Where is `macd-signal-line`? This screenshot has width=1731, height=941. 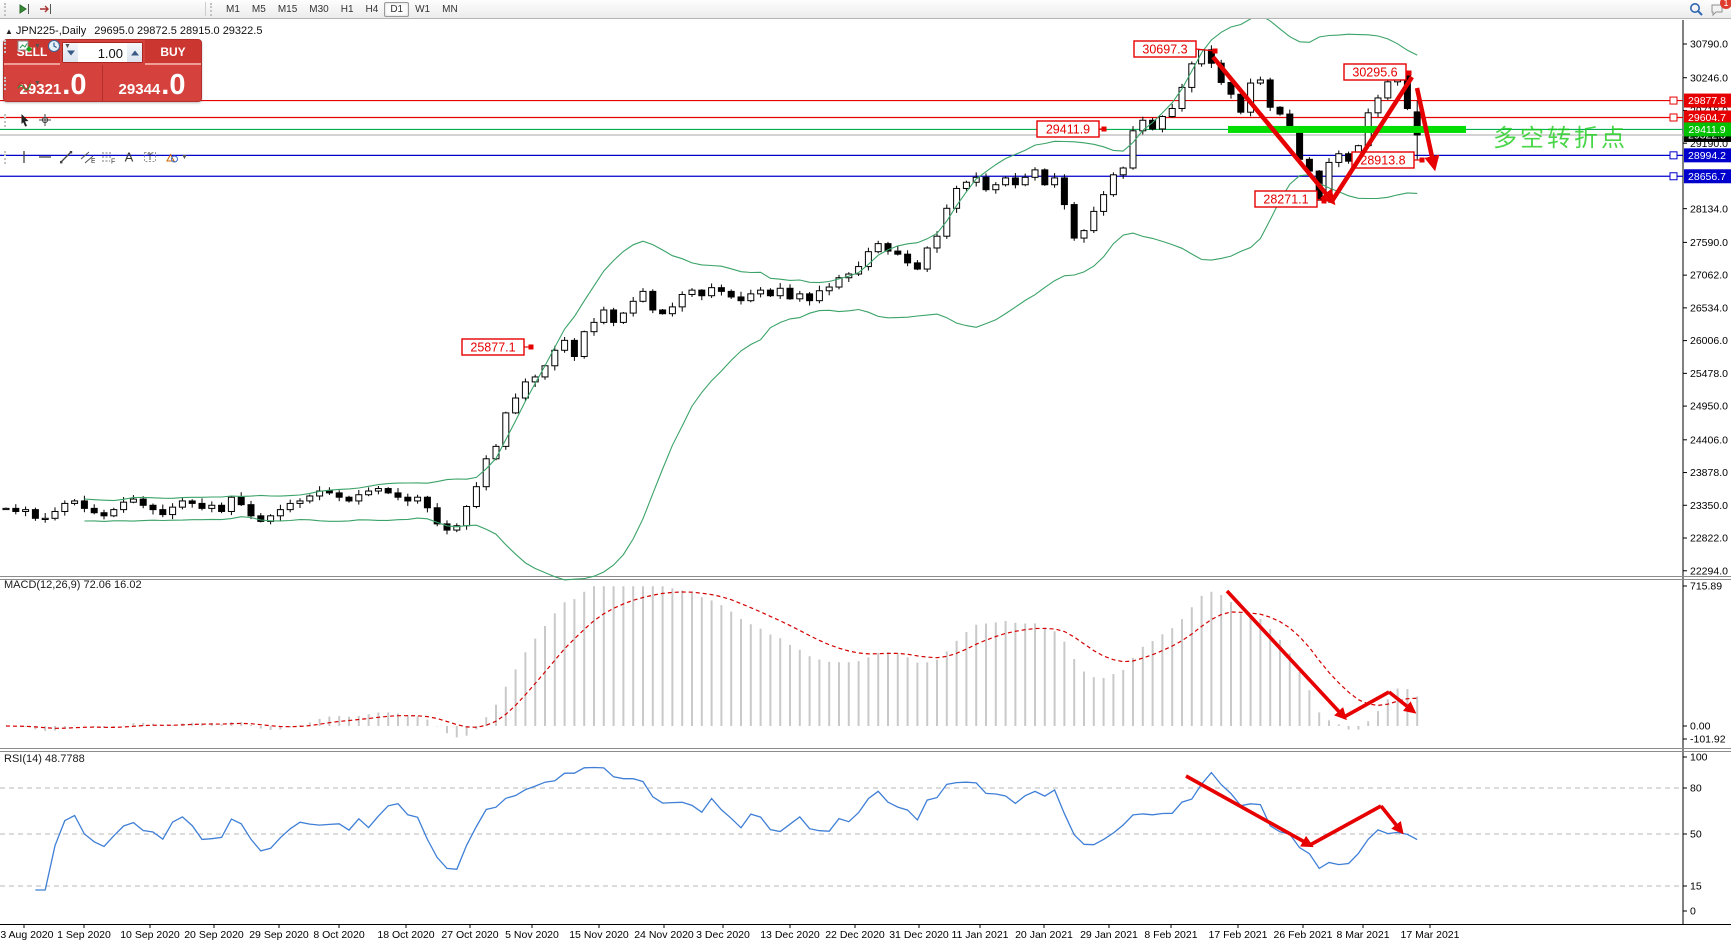
macd-signal-line is located at coordinates (711, 660).